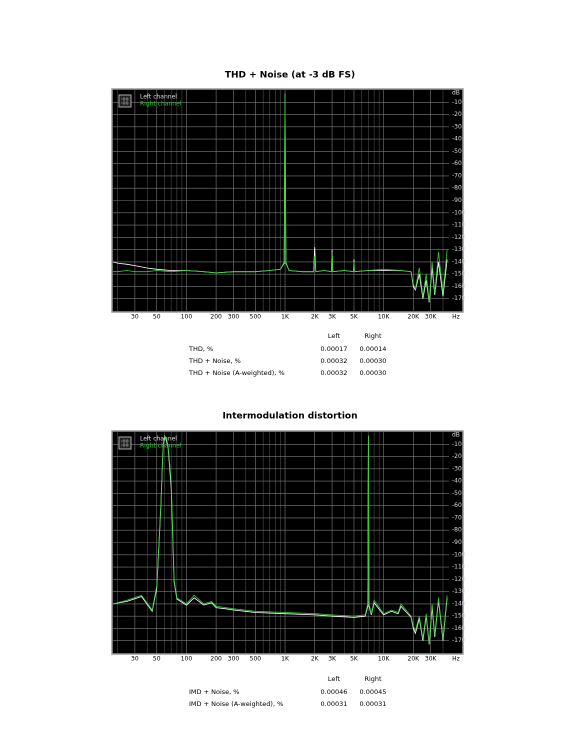  I want to click on row-label: IMD + Noise (A-weighted), %, so click(236, 704).